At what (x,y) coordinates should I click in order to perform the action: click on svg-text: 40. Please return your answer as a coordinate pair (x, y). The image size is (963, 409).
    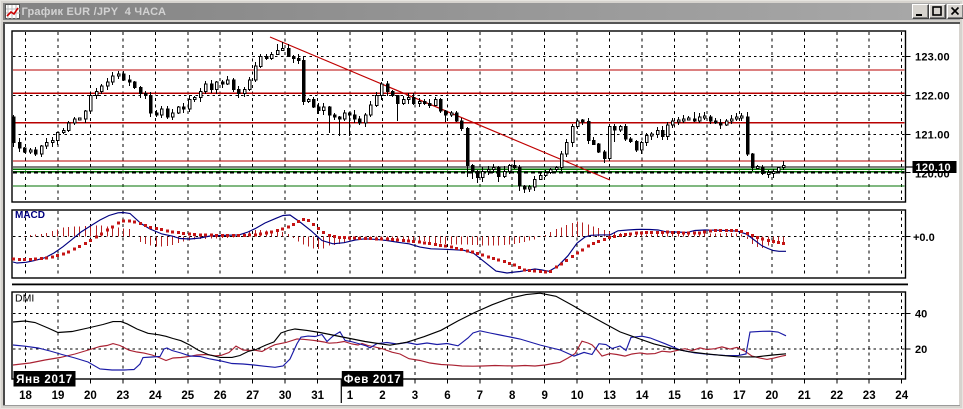
    Looking at the image, I should click on (921, 315).